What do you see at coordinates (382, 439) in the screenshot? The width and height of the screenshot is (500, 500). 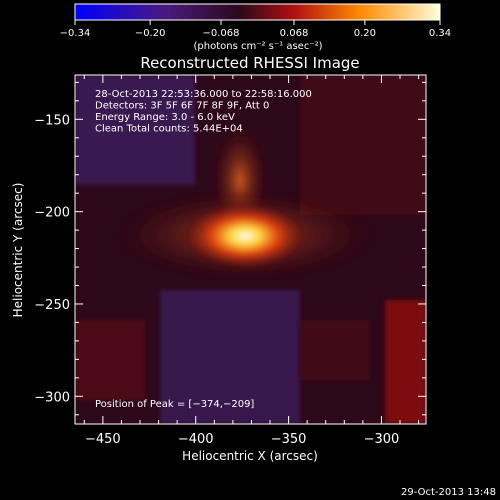 I see `x-tick-label: −300` at bounding box center [382, 439].